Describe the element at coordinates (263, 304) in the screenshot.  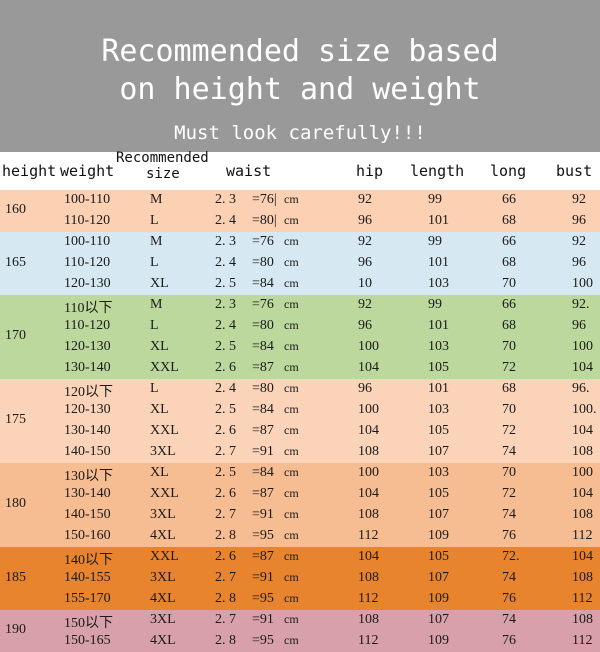
I see `cell-waist-cm: =76` at that location.